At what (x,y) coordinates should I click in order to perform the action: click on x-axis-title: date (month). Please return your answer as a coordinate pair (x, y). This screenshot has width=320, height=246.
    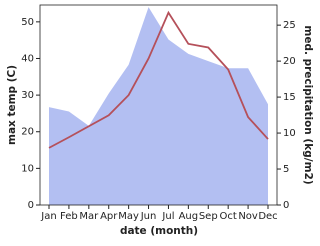
    Looking at the image, I should click on (159, 231).